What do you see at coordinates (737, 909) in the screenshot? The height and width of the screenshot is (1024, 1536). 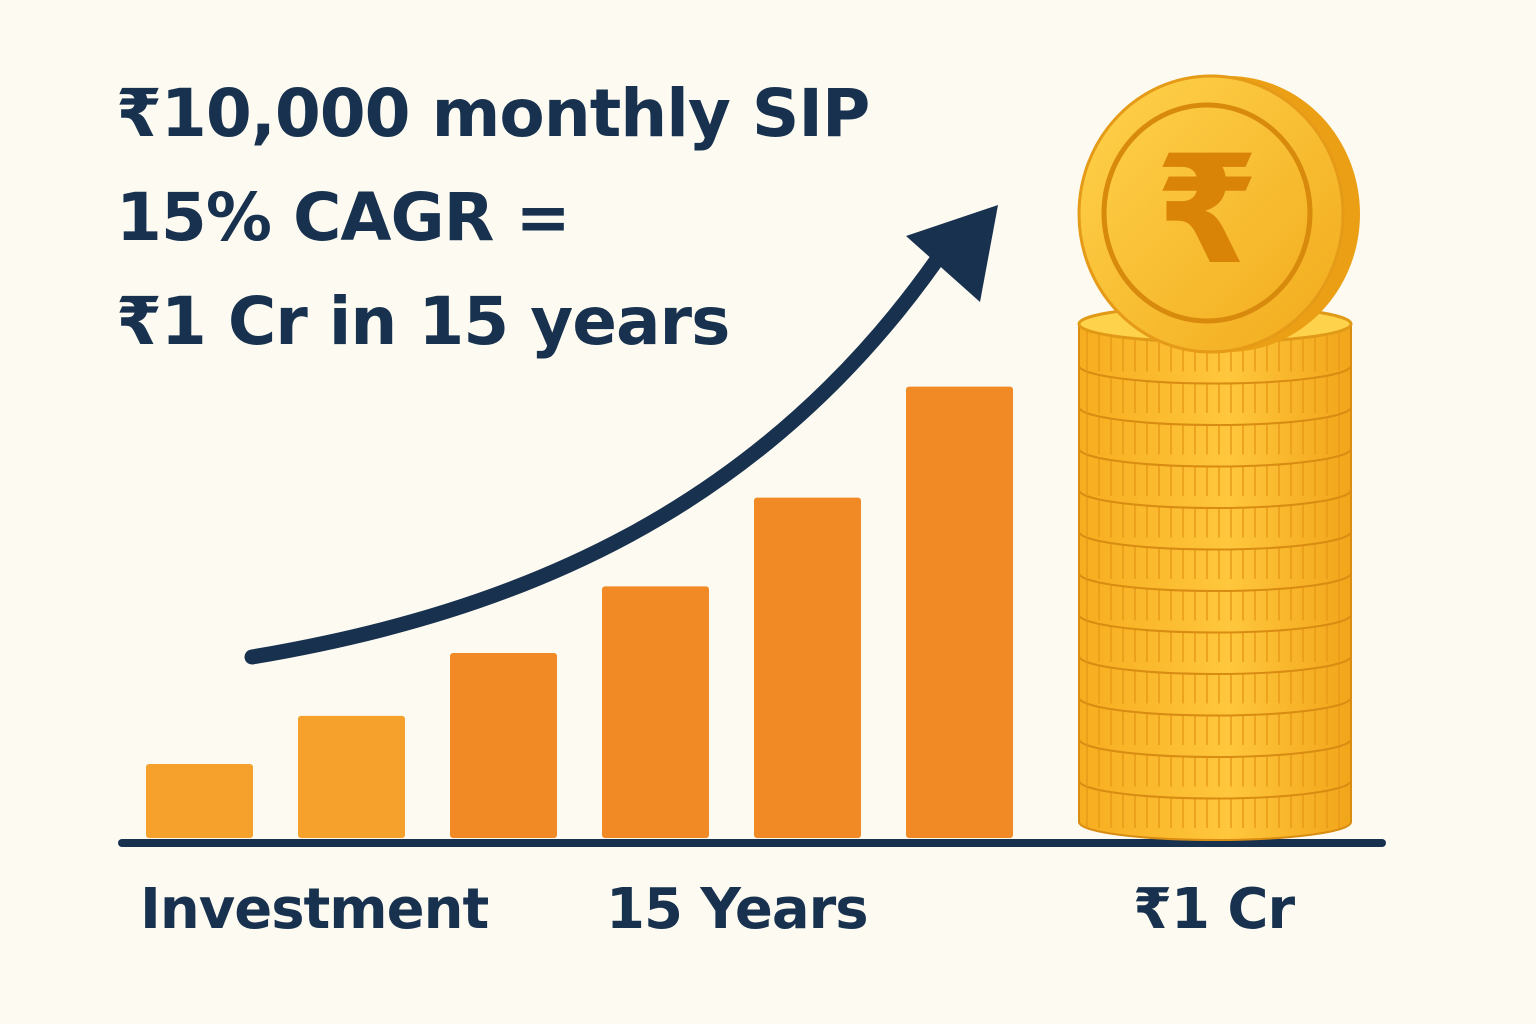 I see `x-label-15-years: 15 Years` at bounding box center [737, 909].